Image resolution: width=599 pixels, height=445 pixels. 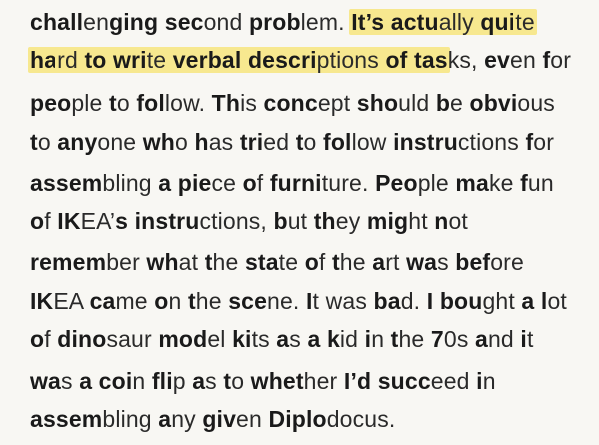 What do you see at coordinates (45, 381) in the screenshot?
I see `text-segment: wa` at bounding box center [45, 381].